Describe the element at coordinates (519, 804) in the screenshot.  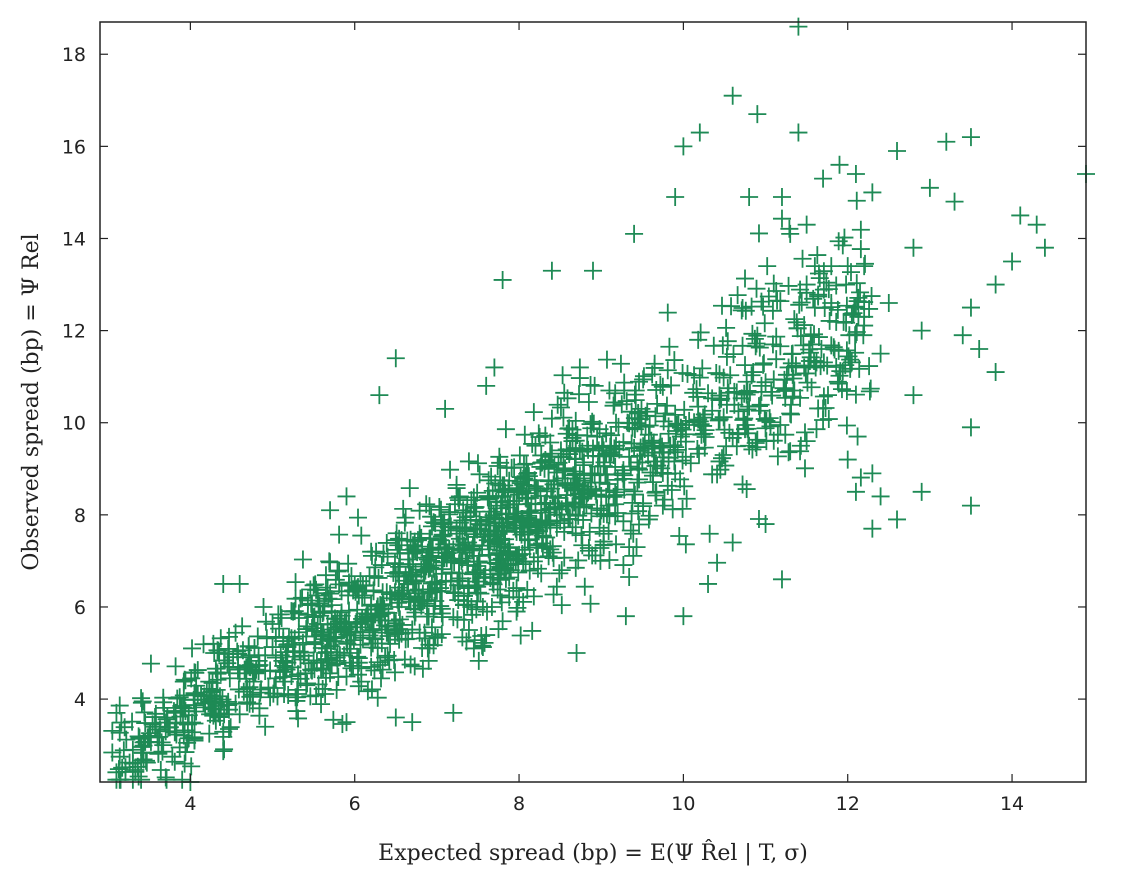
I see `x-tick-label: 8` at that location.